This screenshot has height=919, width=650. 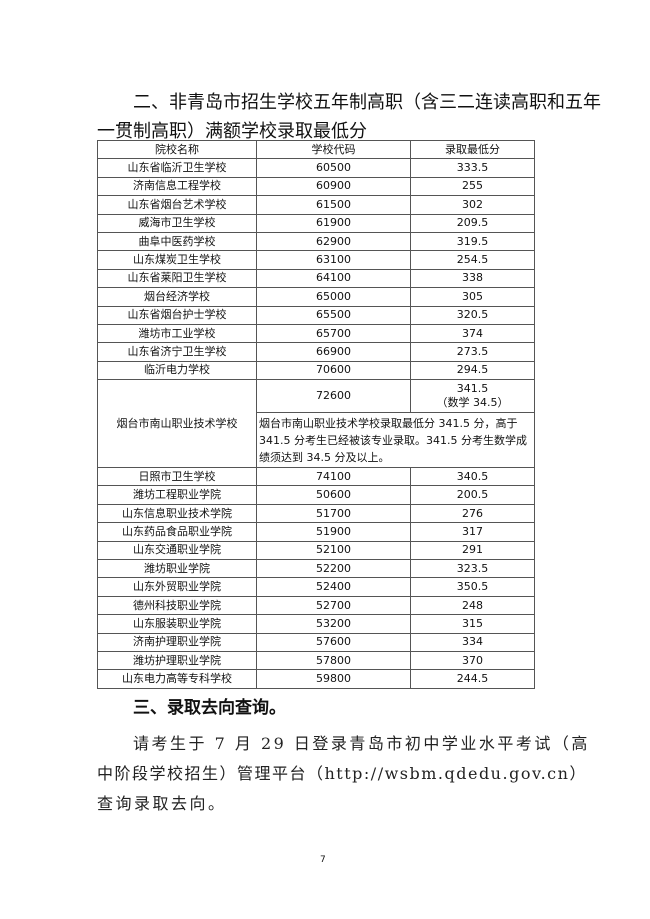 What do you see at coordinates (333, 532) in the screenshot?
I see `table-cell: 51900` at bounding box center [333, 532].